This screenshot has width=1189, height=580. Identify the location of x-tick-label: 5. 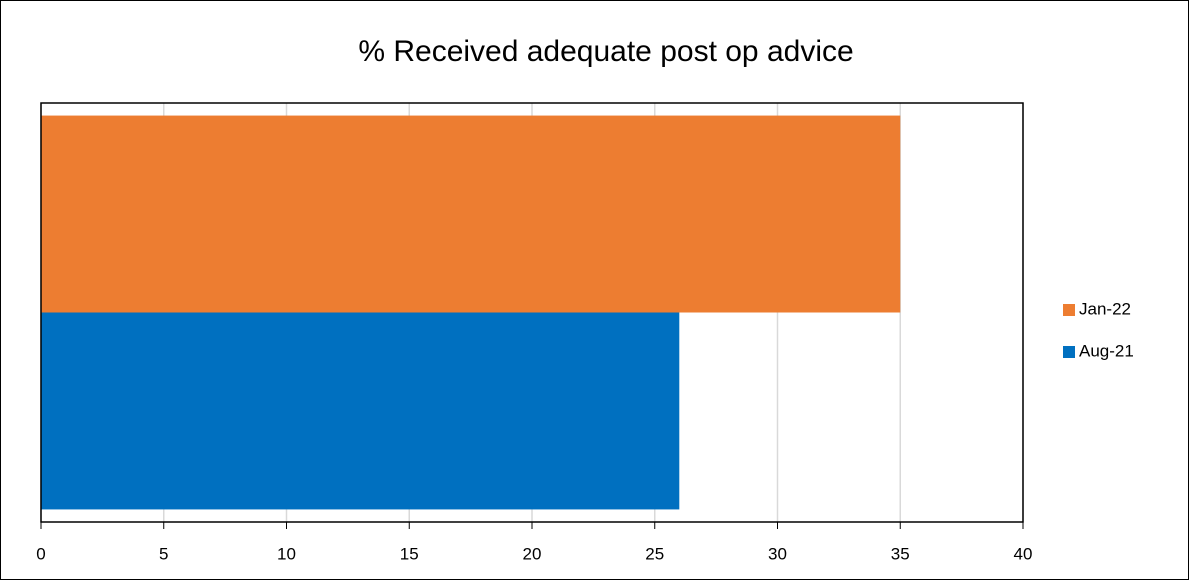
(163, 553).